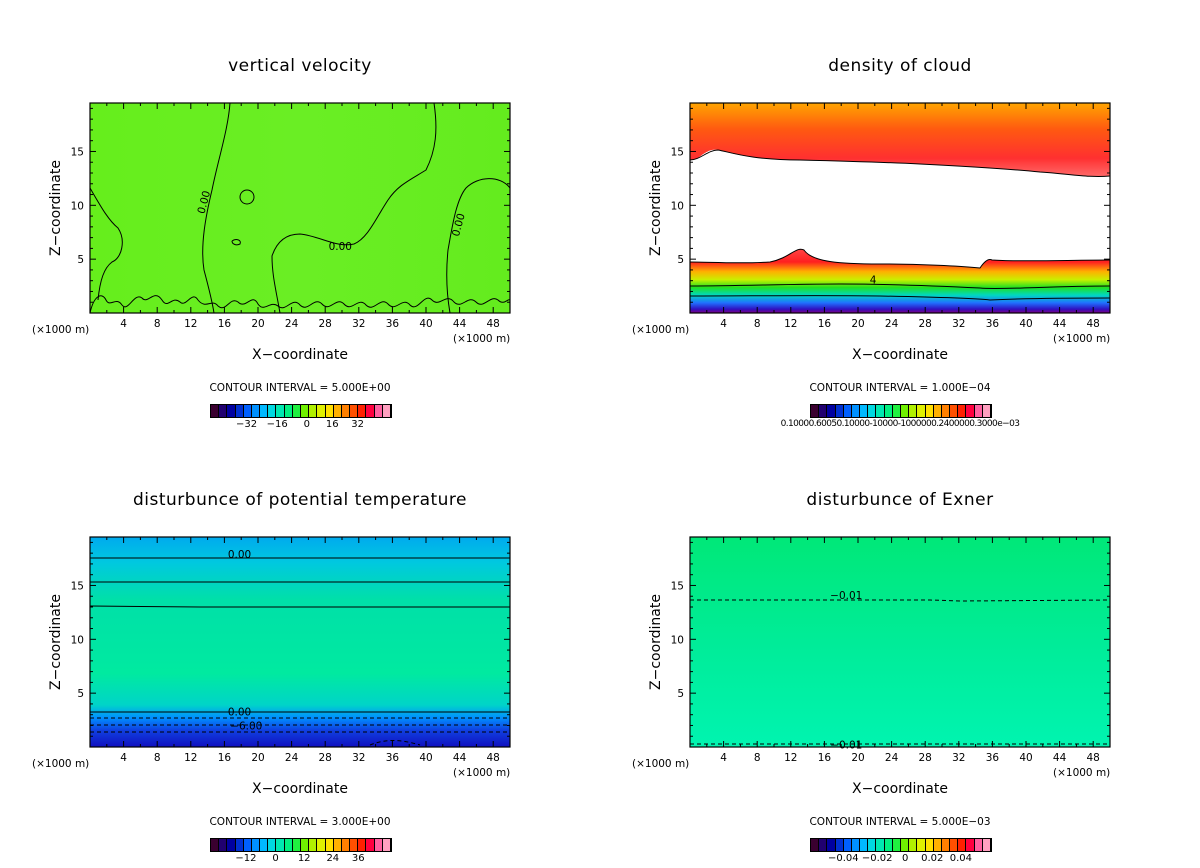 The width and height of the screenshot is (1200, 868). I want to click on x-tick-label: 40, so click(1025, 324).